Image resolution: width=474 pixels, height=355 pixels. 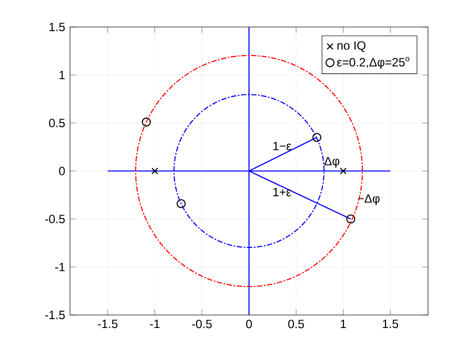 What do you see at coordinates (62, 171) in the screenshot?
I see `y-tick-label: 0` at bounding box center [62, 171].